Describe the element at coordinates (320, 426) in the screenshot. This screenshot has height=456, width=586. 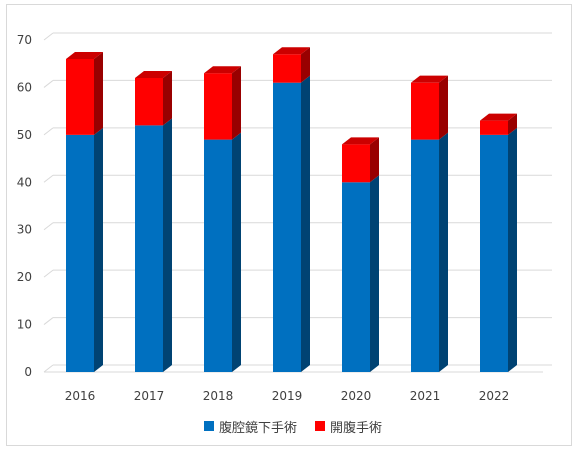
I see `legend-swatch-open` at that location.